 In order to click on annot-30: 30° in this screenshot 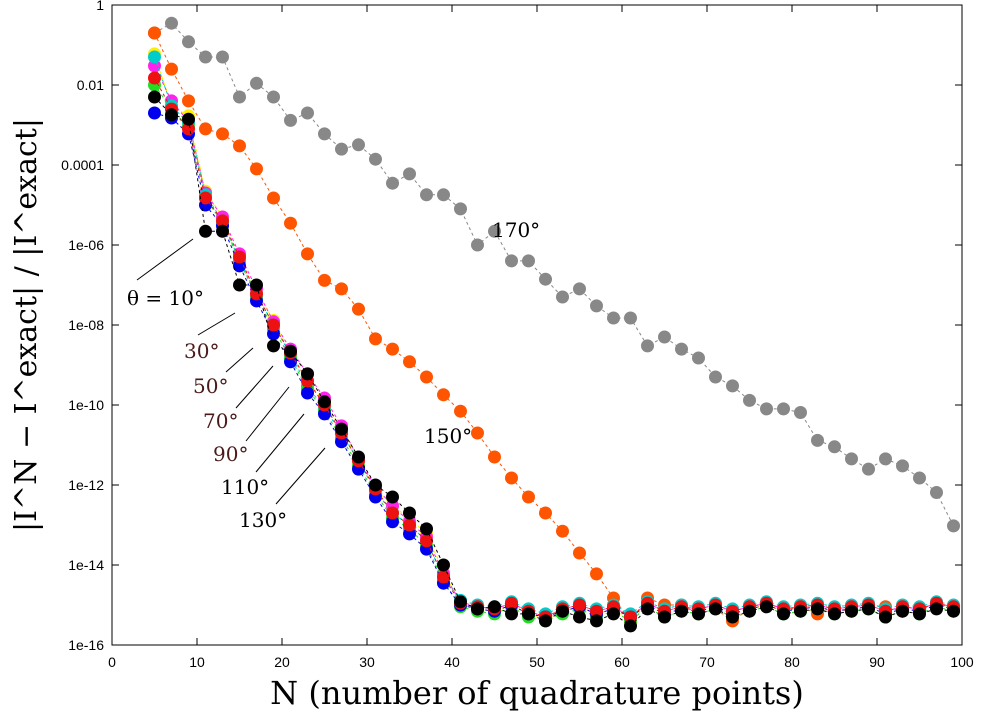, I will do `click(201, 351)`.